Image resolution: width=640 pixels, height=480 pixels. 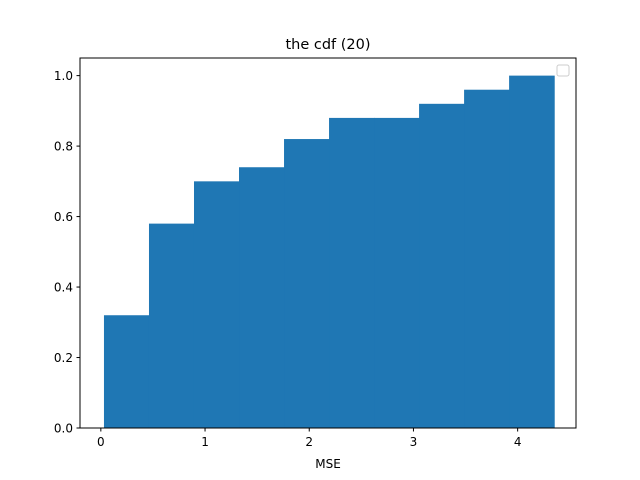 I want to click on x-tick-label: 2, so click(x=309, y=442).